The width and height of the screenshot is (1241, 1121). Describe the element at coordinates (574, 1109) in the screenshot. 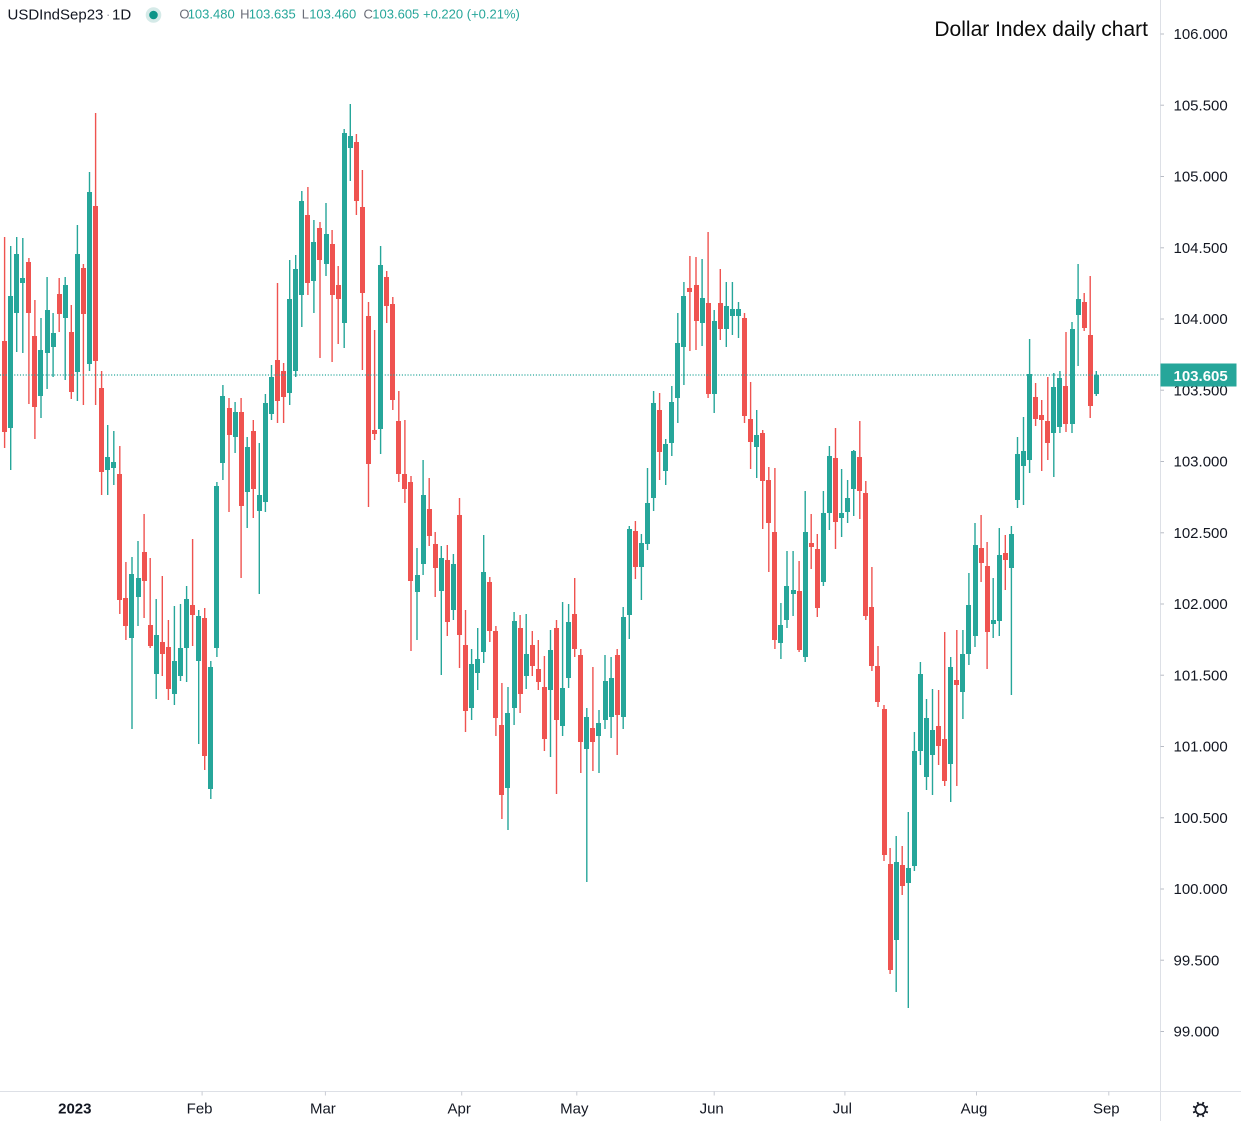

I see `svg-text: May` at that location.